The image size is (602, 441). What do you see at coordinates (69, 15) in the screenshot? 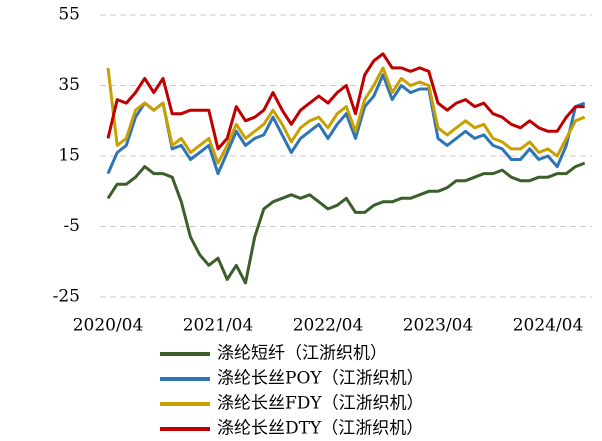
I see `y-tick-label: 55` at bounding box center [69, 15].